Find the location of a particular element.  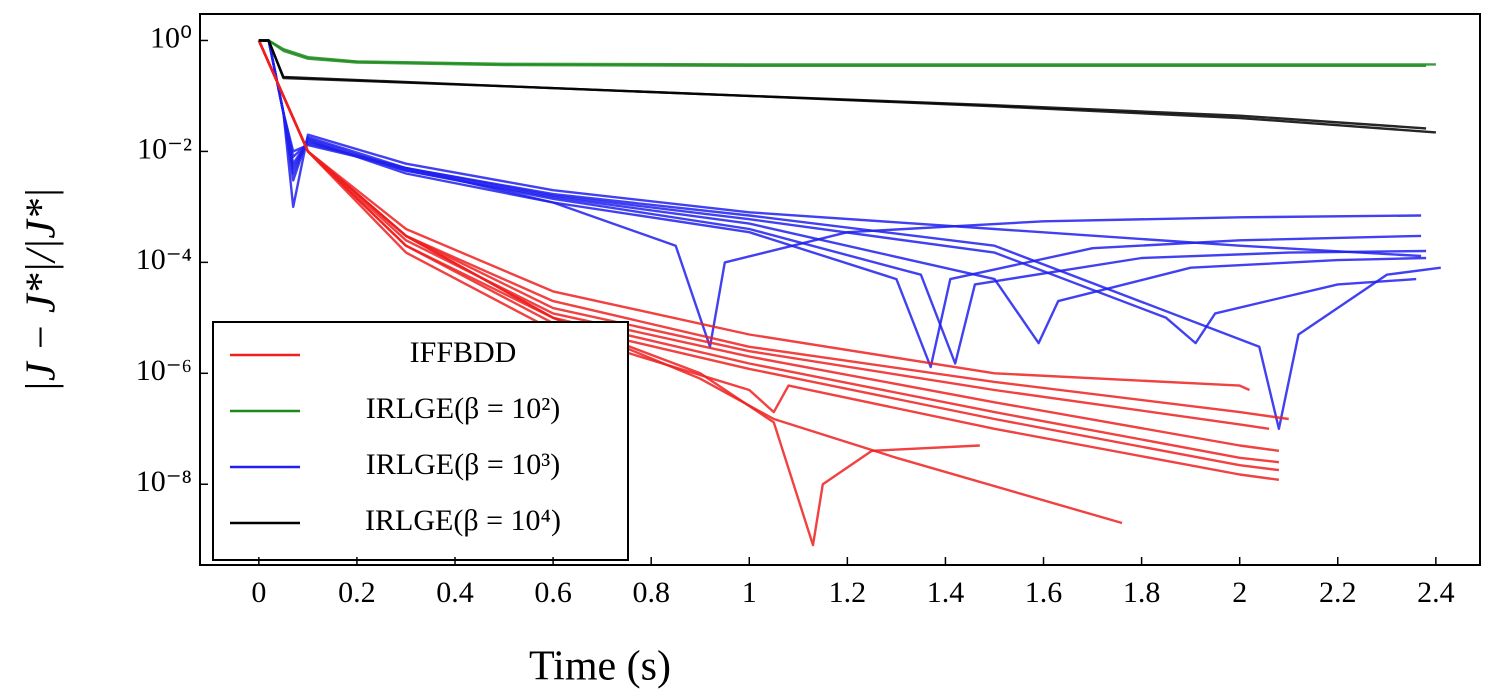

x-tick-label: 1 is located at coordinates (749, 592).